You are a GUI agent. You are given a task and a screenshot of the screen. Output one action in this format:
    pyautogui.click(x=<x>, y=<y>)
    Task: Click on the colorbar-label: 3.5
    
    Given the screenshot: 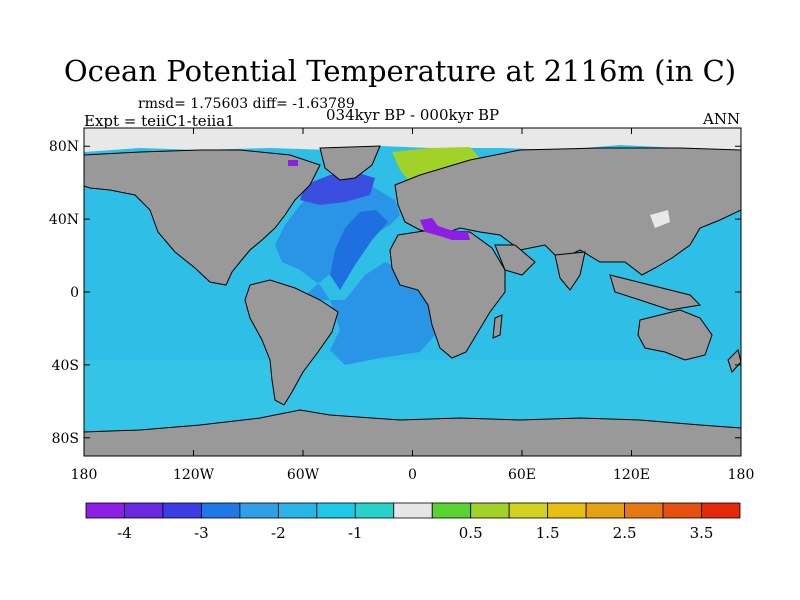 What is the action you would take?
    pyautogui.click(x=702, y=533)
    